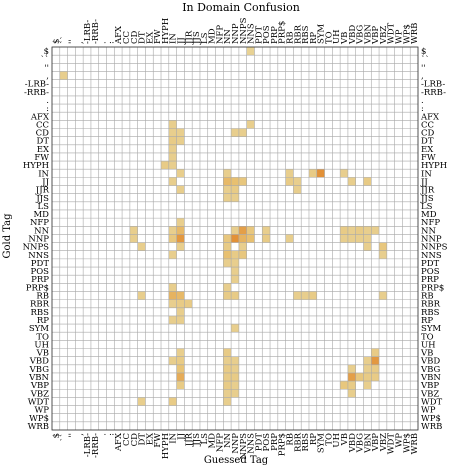 The image size is (455, 471). I want to click on cell-nnp-nnp, so click(235, 238).